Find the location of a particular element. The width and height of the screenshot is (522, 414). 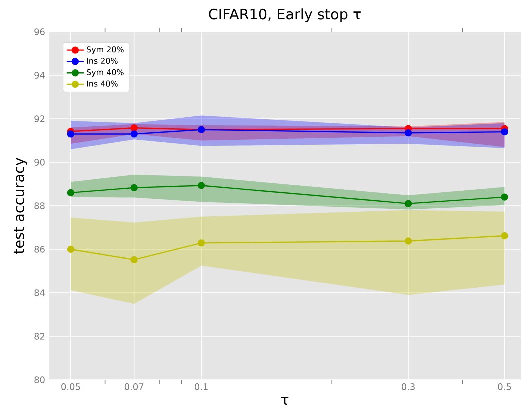

y-tick-label: 80 is located at coordinates (39, 380).